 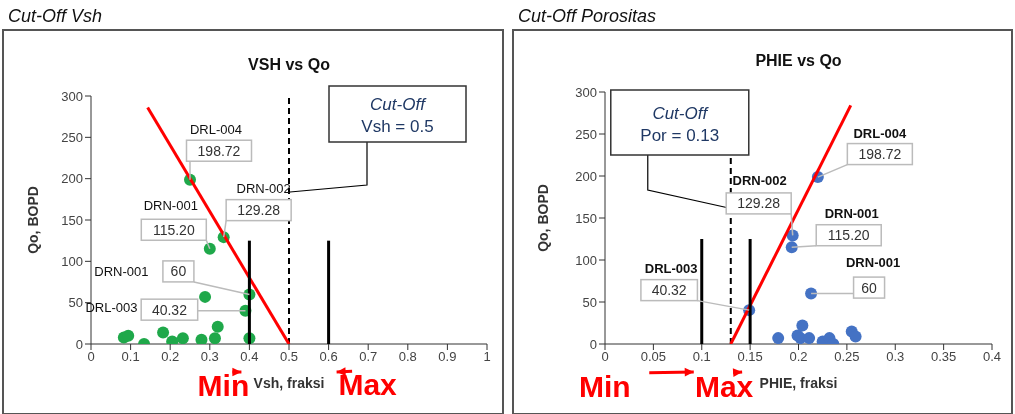 What do you see at coordinates (447, 357) in the screenshot?
I see `x-tick-label: 0.9` at bounding box center [447, 357].